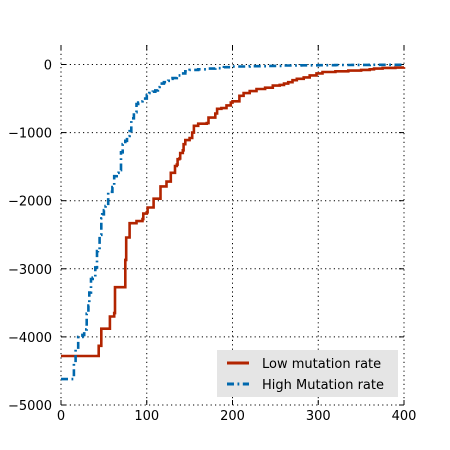  Describe the element at coordinates (30, 134) in the screenshot. I see `y-tick-label: −1000` at that location.